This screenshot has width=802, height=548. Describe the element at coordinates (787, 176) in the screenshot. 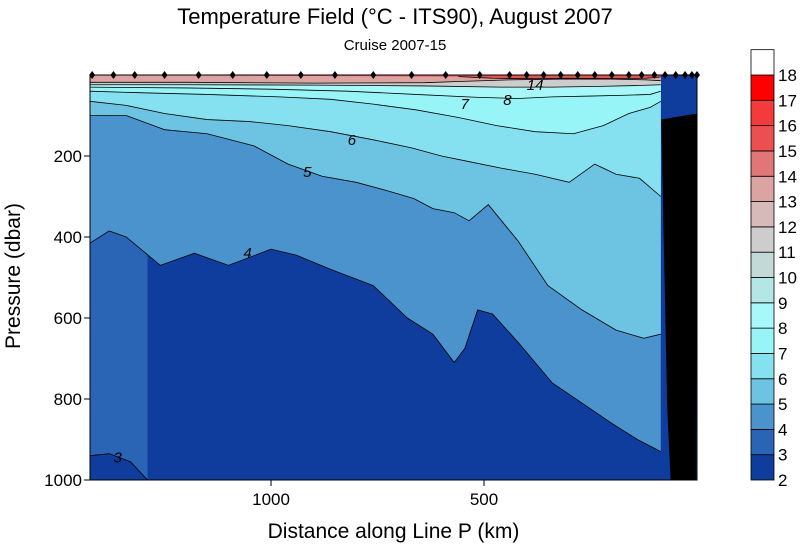

I see `colorbar-label: 14` at that location.